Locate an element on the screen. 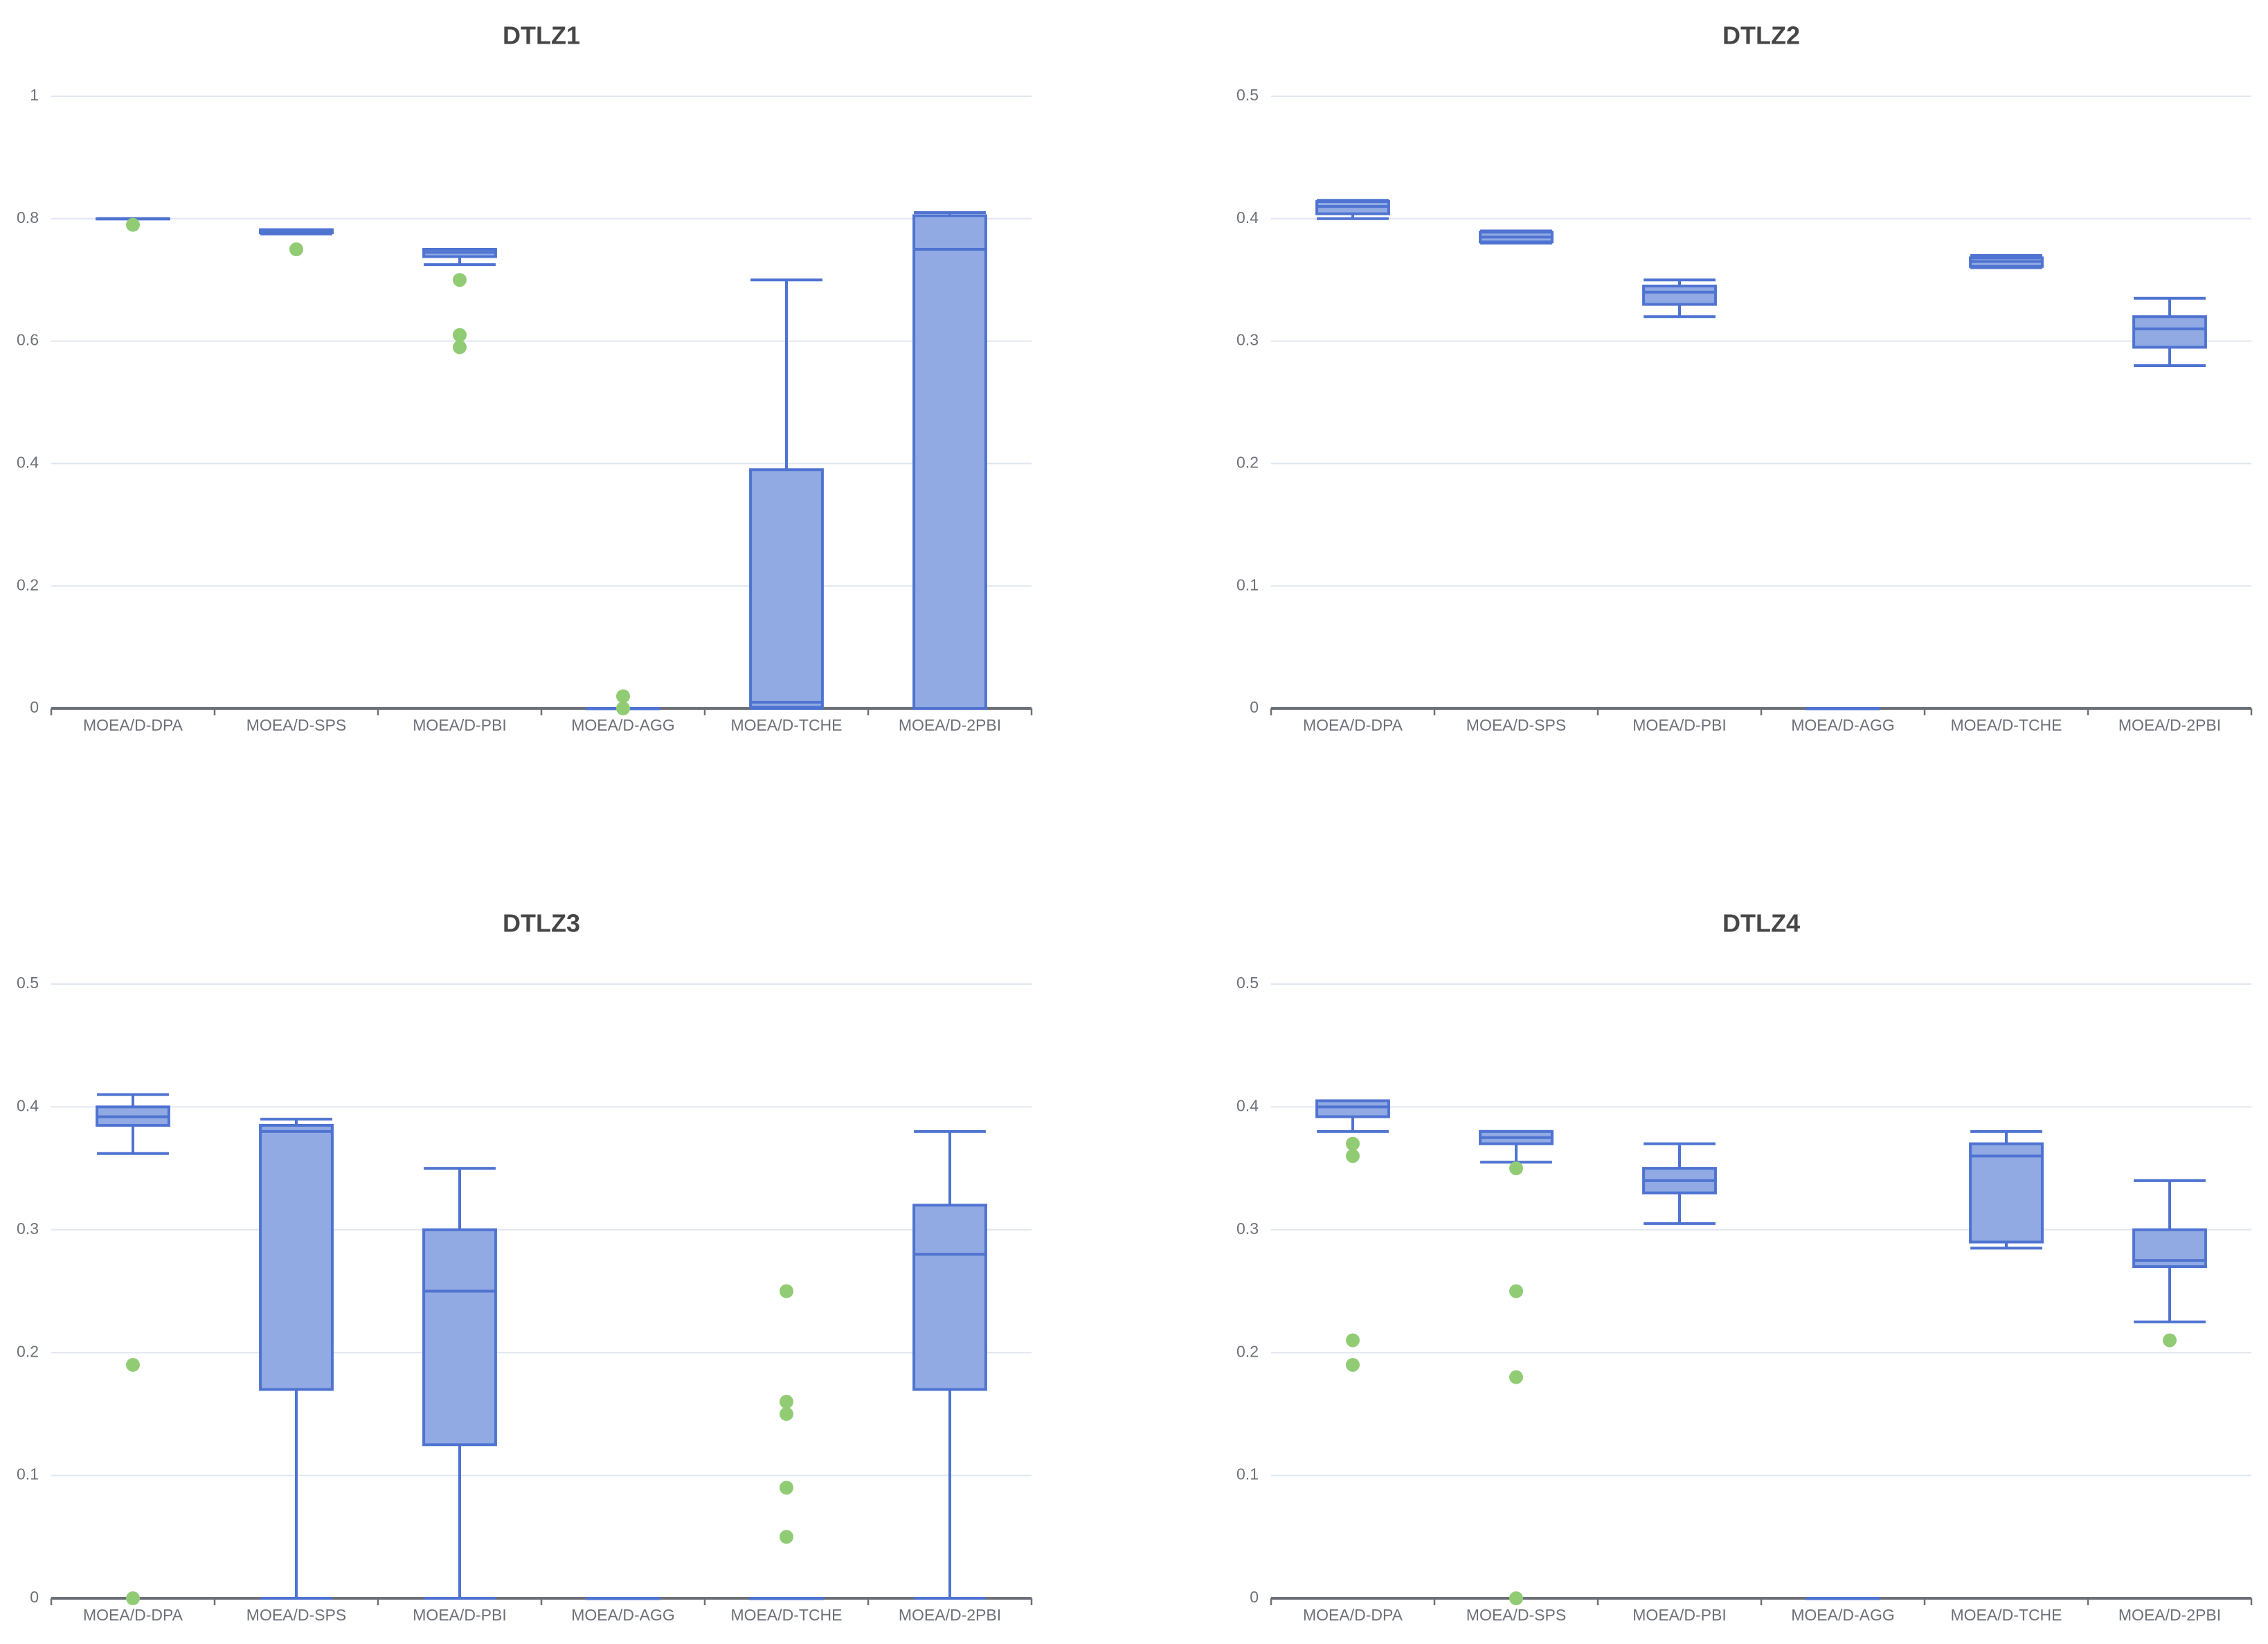 The image size is (2268, 1644). y-tick-label: 0.8 is located at coordinates (28, 217).